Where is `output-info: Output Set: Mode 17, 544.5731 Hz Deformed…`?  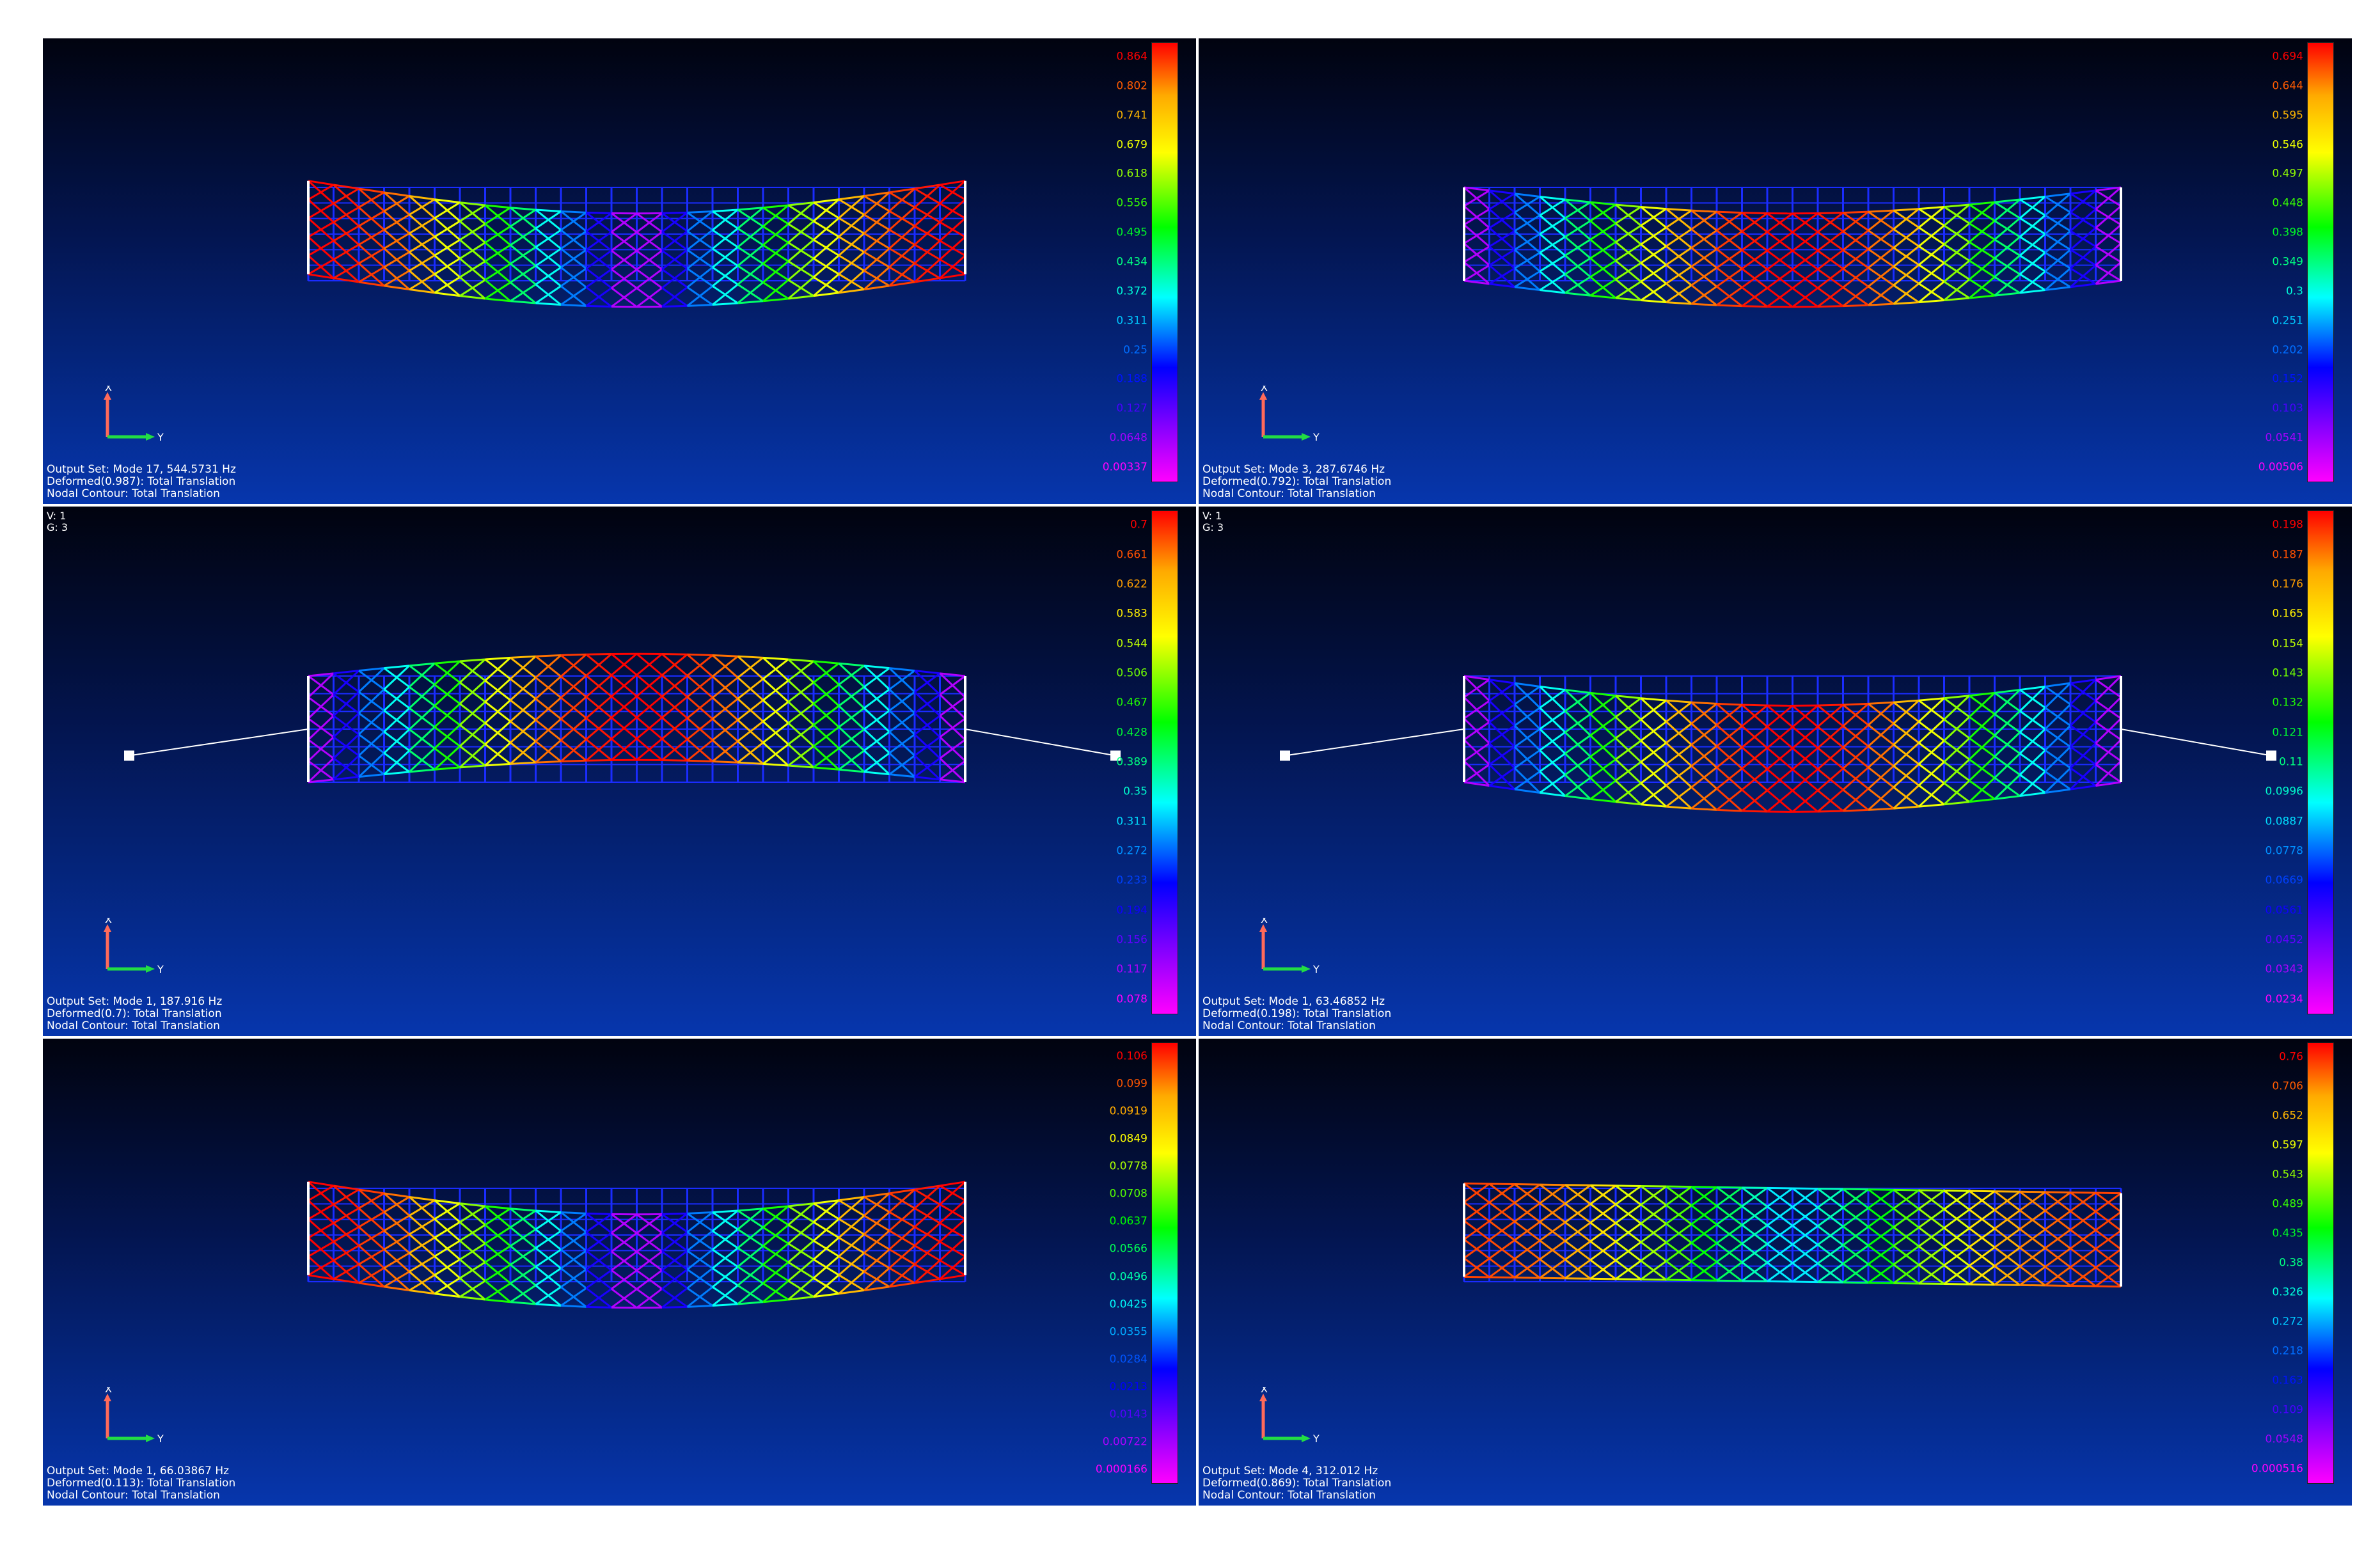
output-info: Output Set: Mode 17, 544.5731 Hz Deformed… is located at coordinates (141, 482).